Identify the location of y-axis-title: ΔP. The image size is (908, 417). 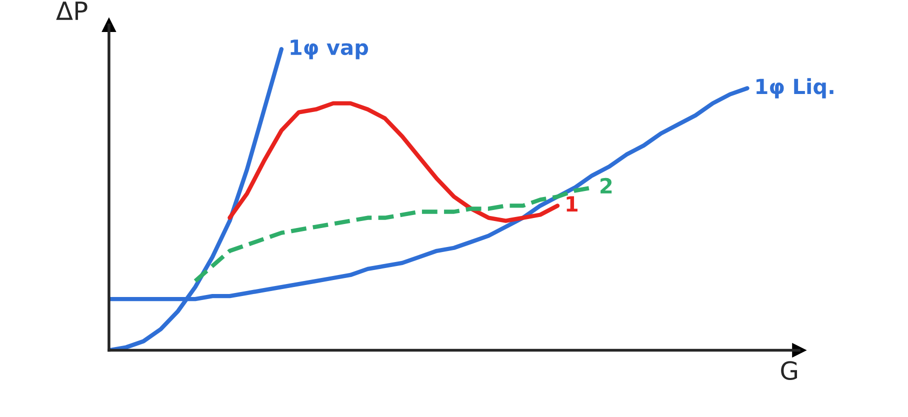
(72, 11).